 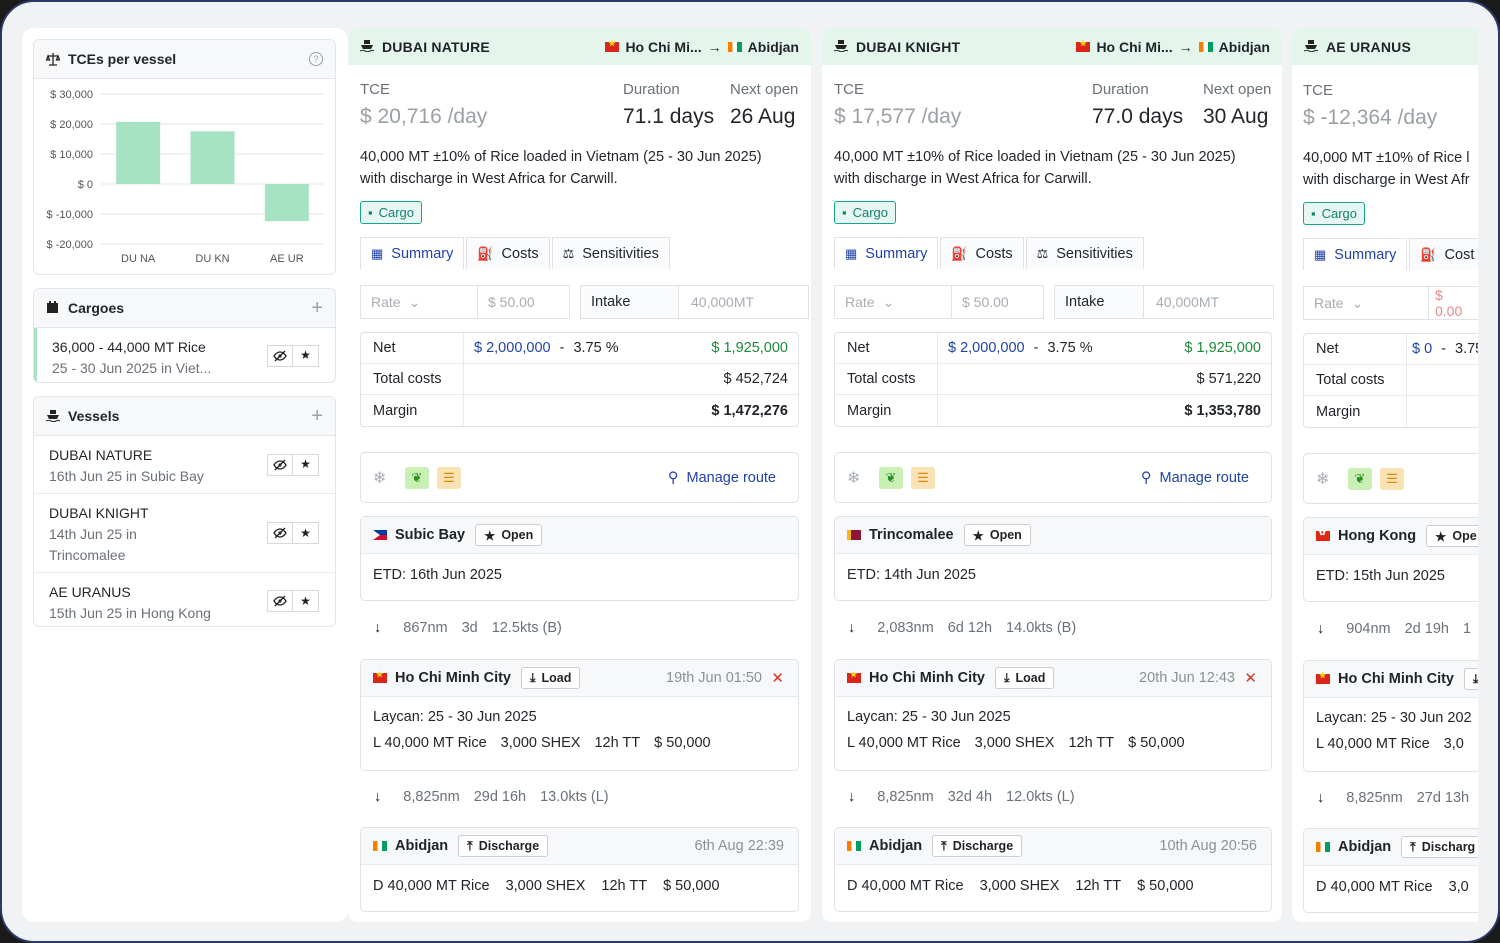 What do you see at coordinates (316, 59) in the screenshot?
I see `help-icon: ?` at bounding box center [316, 59].